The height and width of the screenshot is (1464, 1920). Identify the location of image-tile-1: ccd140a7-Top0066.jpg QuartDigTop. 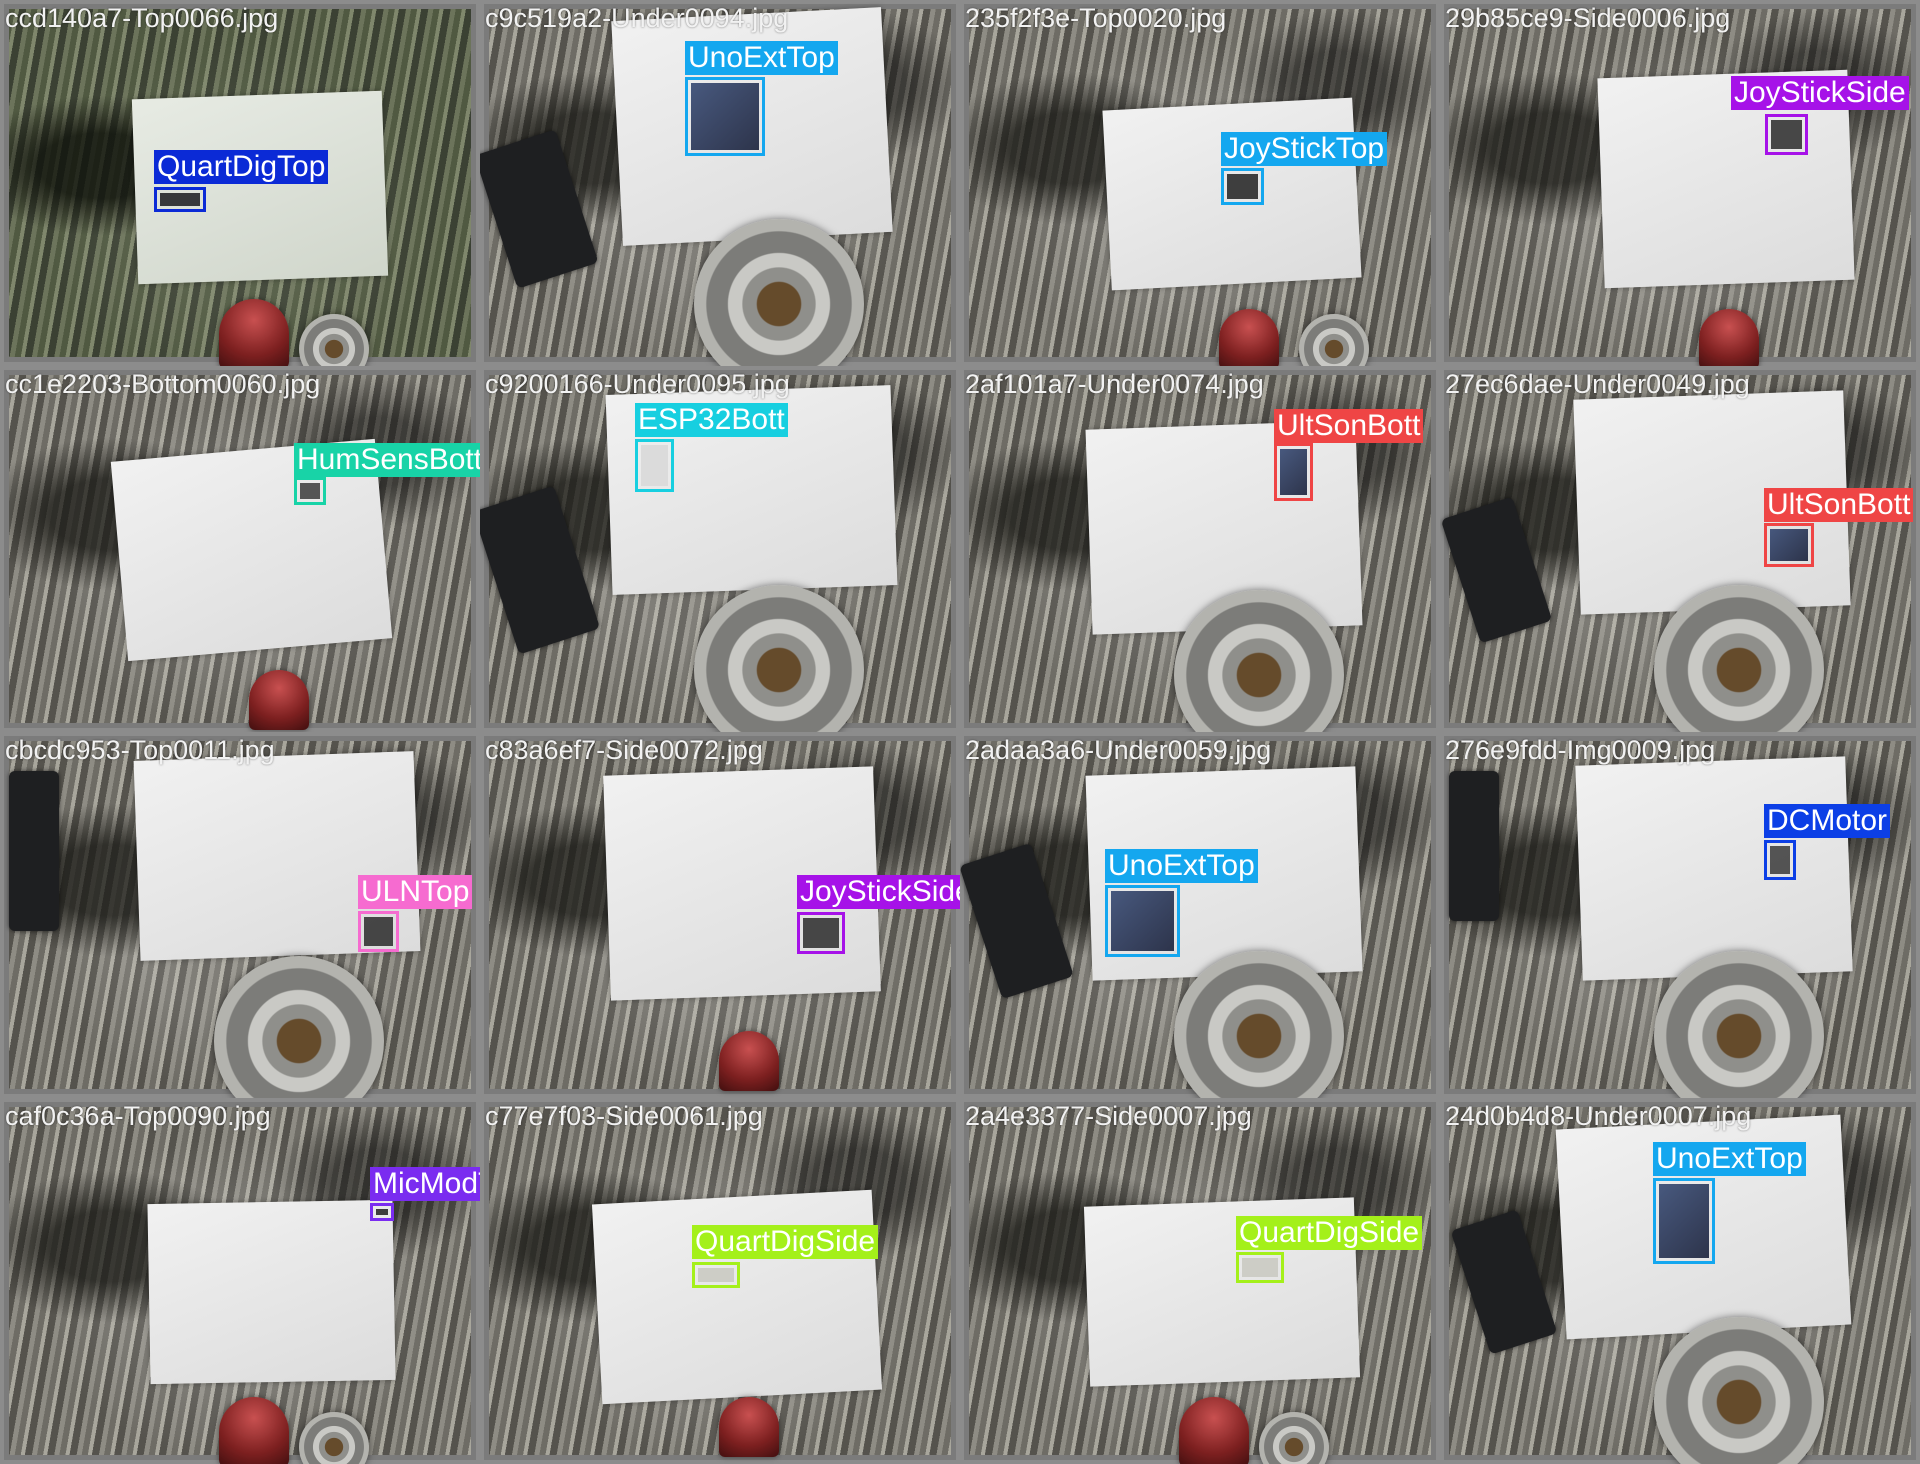
(240, 183).